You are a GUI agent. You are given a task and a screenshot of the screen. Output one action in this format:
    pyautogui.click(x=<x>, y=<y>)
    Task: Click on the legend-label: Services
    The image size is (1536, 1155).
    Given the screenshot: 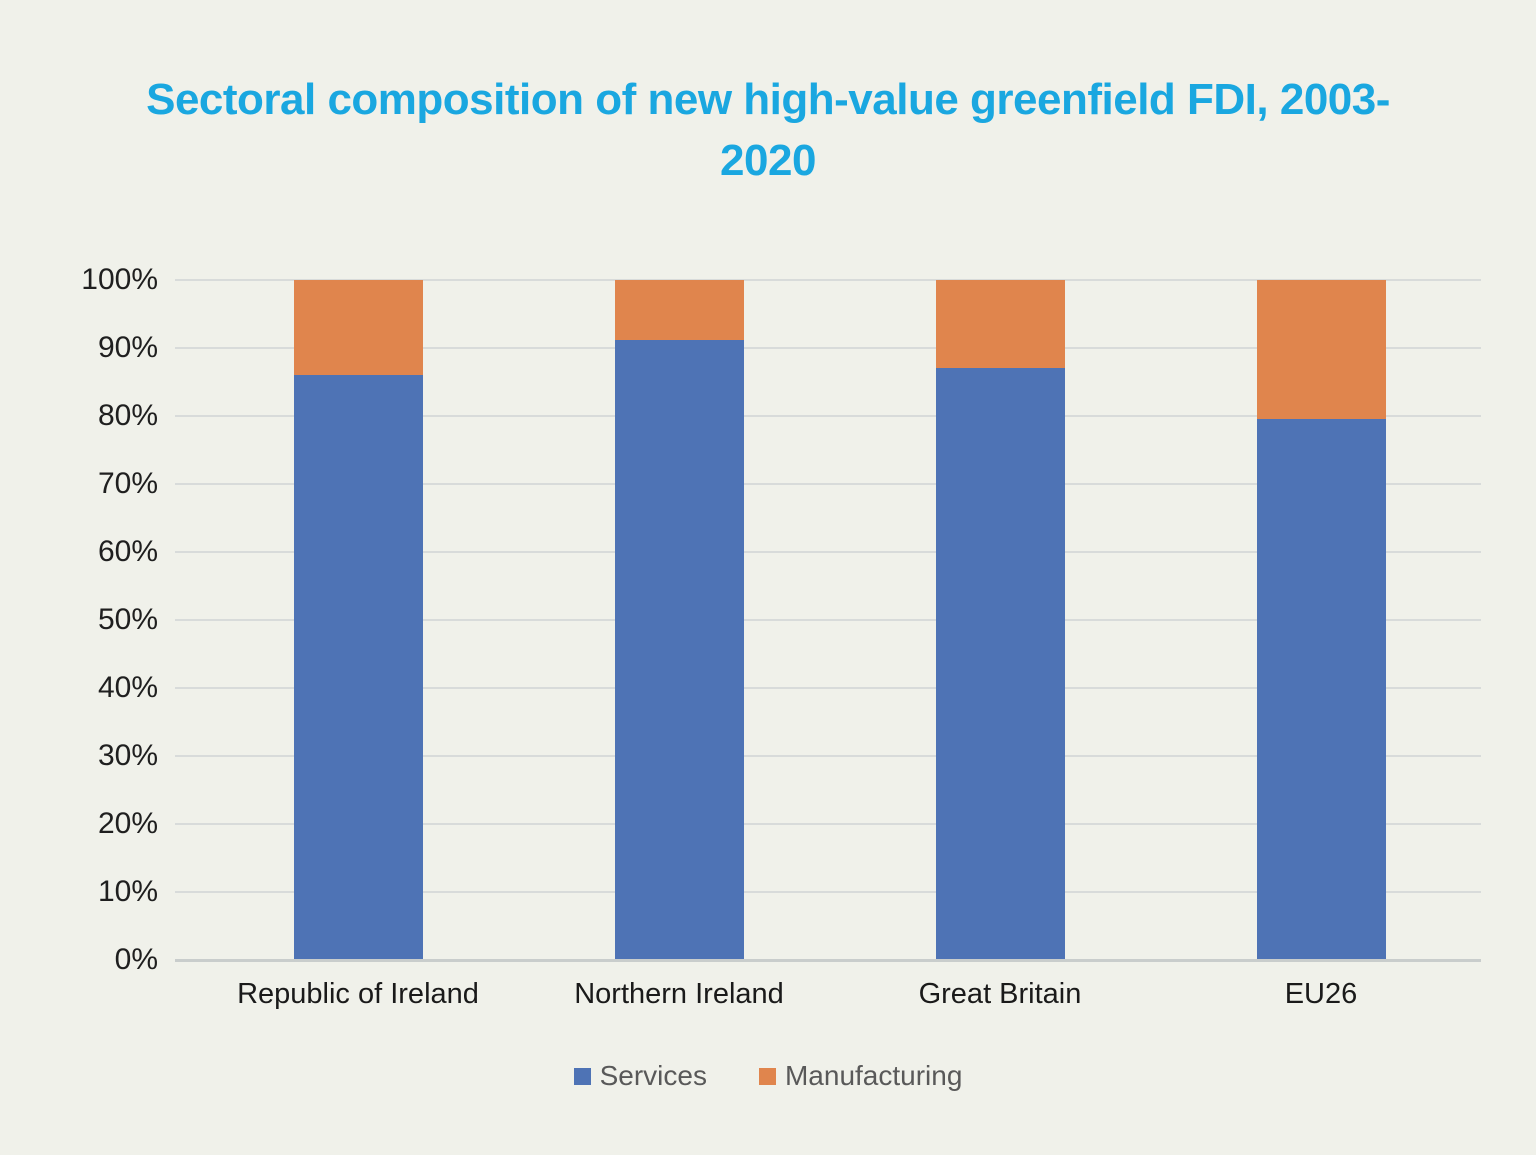 What is the action you would take?
    pyautogui.click(x=653, y=1075)
    